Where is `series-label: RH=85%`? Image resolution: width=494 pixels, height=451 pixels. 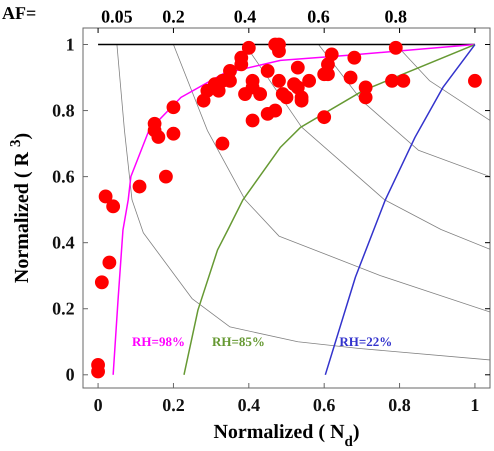 series-label: RH=85% is located at coordinates (238, 341).